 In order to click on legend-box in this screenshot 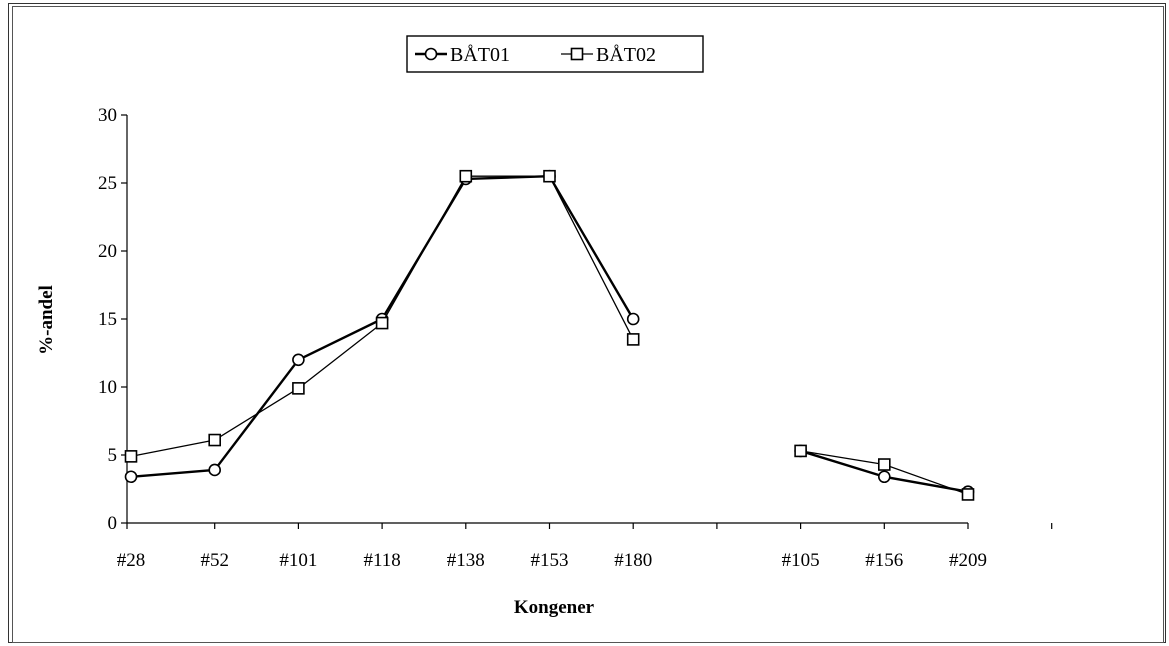, I will do `click(555, 54)`.